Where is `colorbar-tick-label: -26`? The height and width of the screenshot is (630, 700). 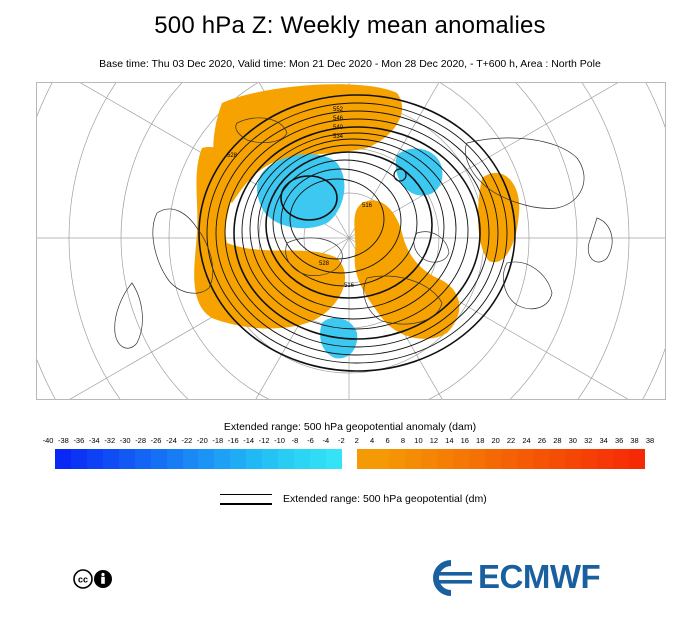
colorbar-tick-label: -26 is located at coordinates (156, 440).